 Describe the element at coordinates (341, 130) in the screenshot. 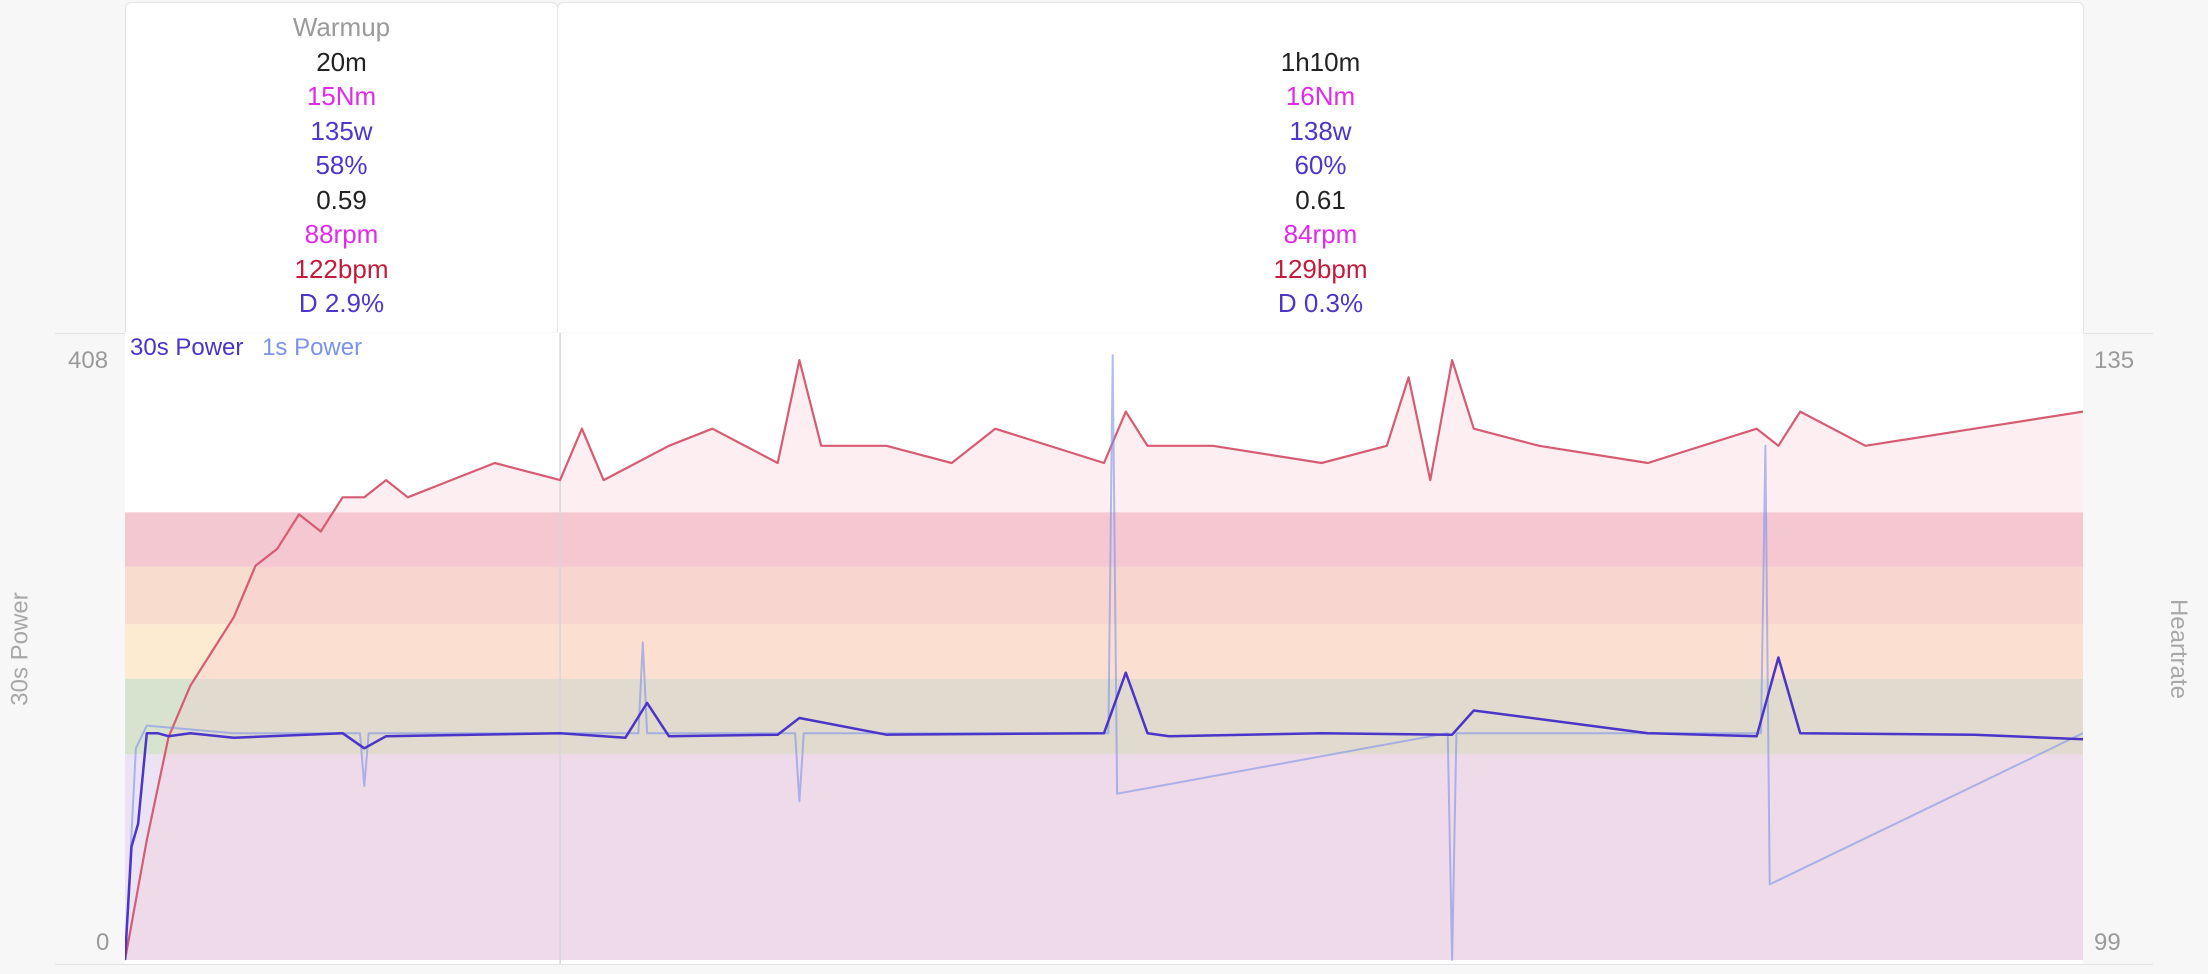

I see `interval-power: 135w` at that location.